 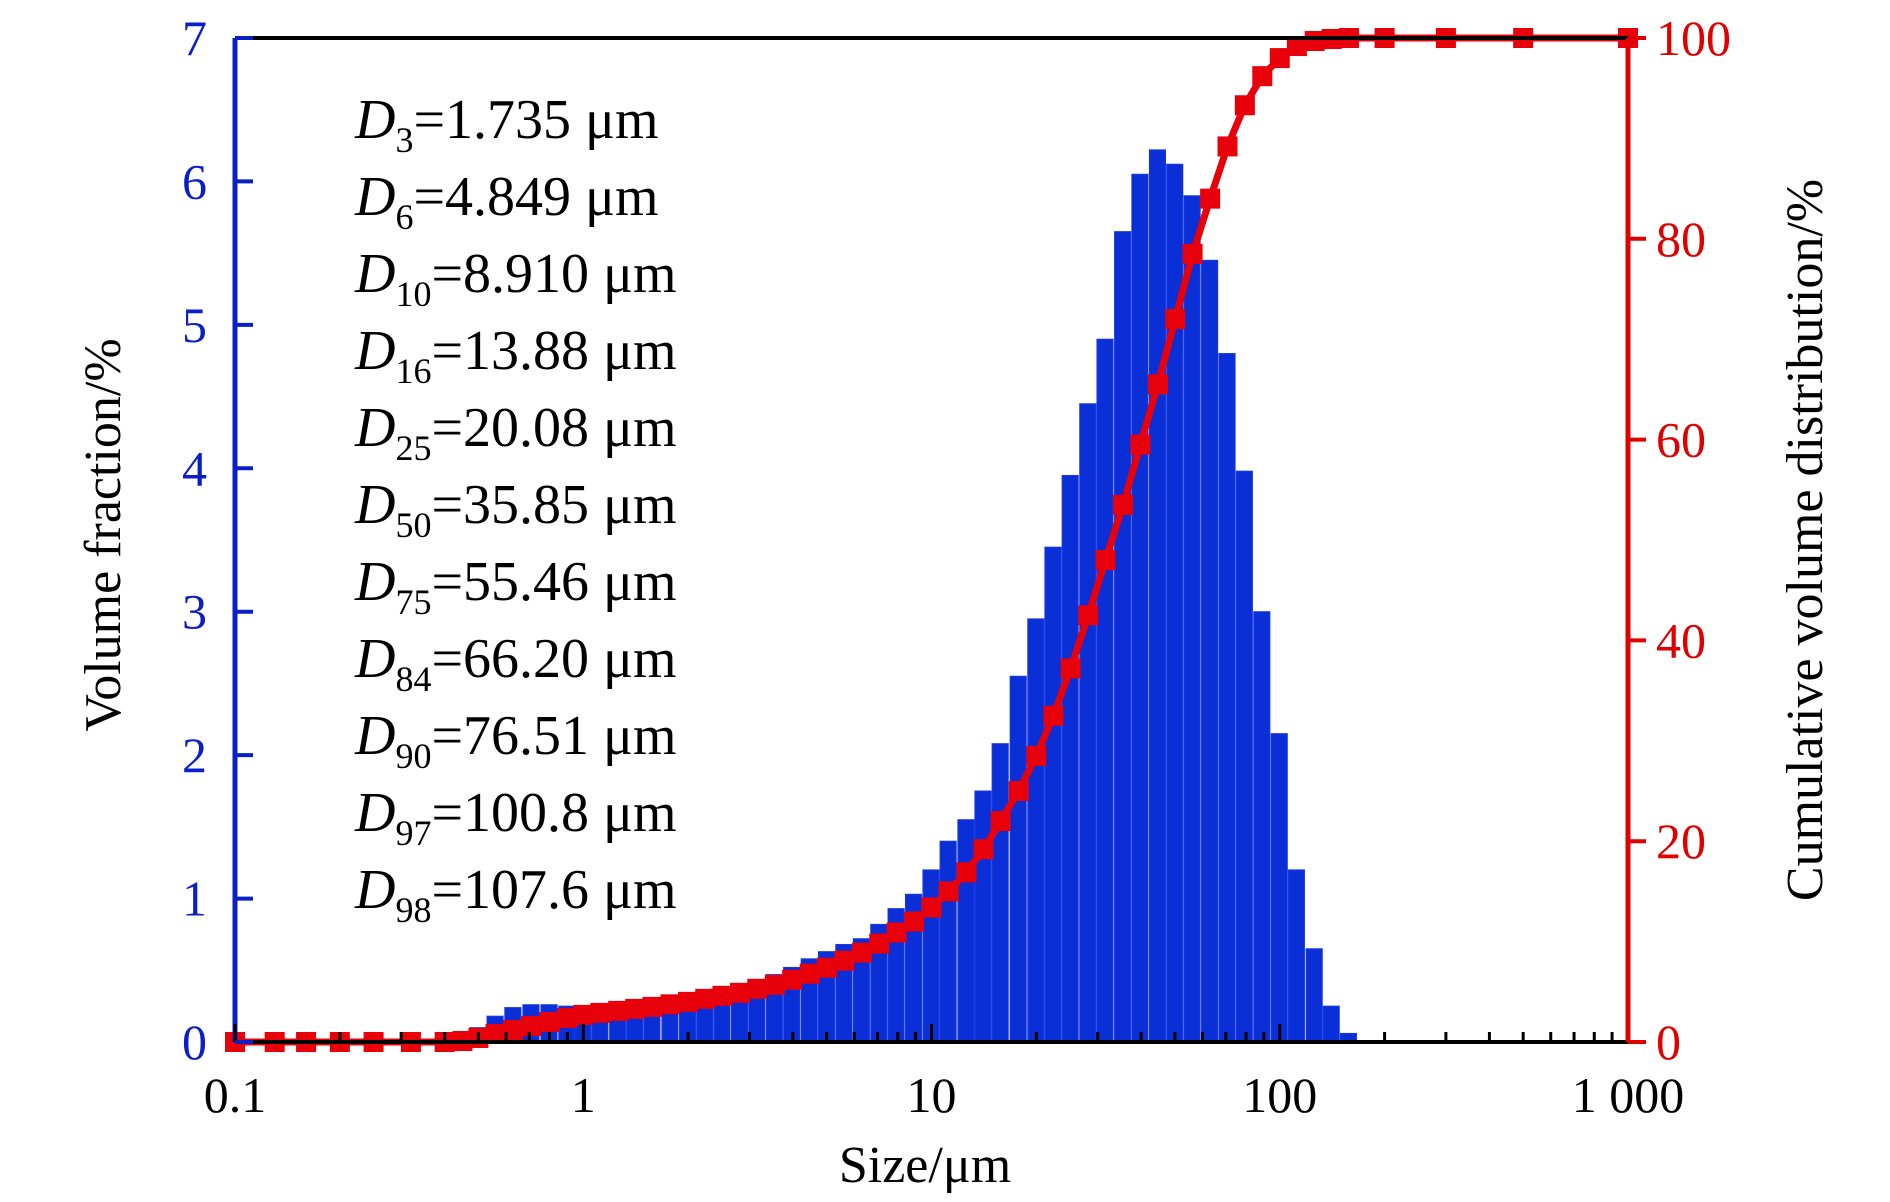 What do you see at coordinates (194, 468) in the screenshot?
I see `left-tick-label: 4` at bounding box center [194, 468].